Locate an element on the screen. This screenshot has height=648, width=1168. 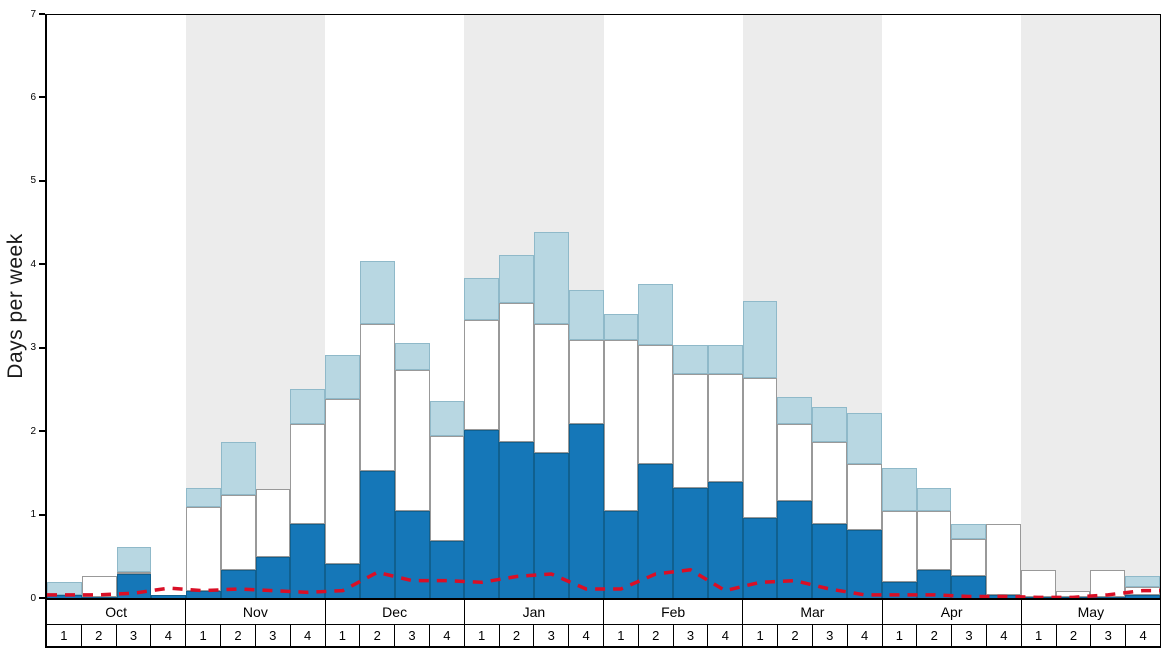
week-cell-jan-3: 3 is located at coordinates (552, 635).